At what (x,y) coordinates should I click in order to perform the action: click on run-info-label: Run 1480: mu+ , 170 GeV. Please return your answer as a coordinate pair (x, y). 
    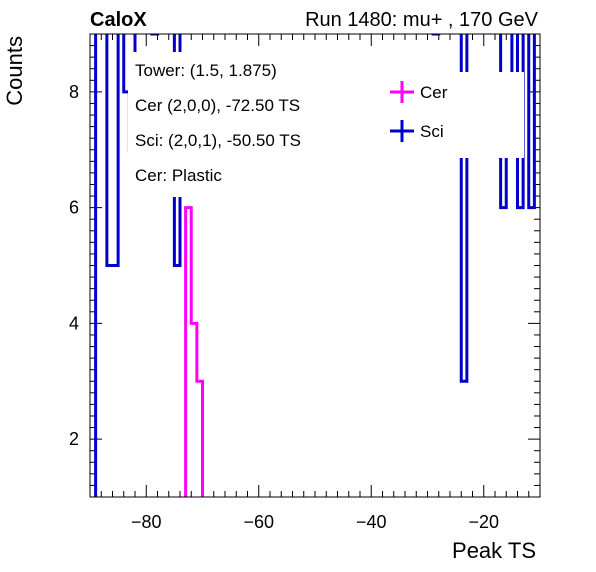
    Looking at the image, I should click on (422, 20).